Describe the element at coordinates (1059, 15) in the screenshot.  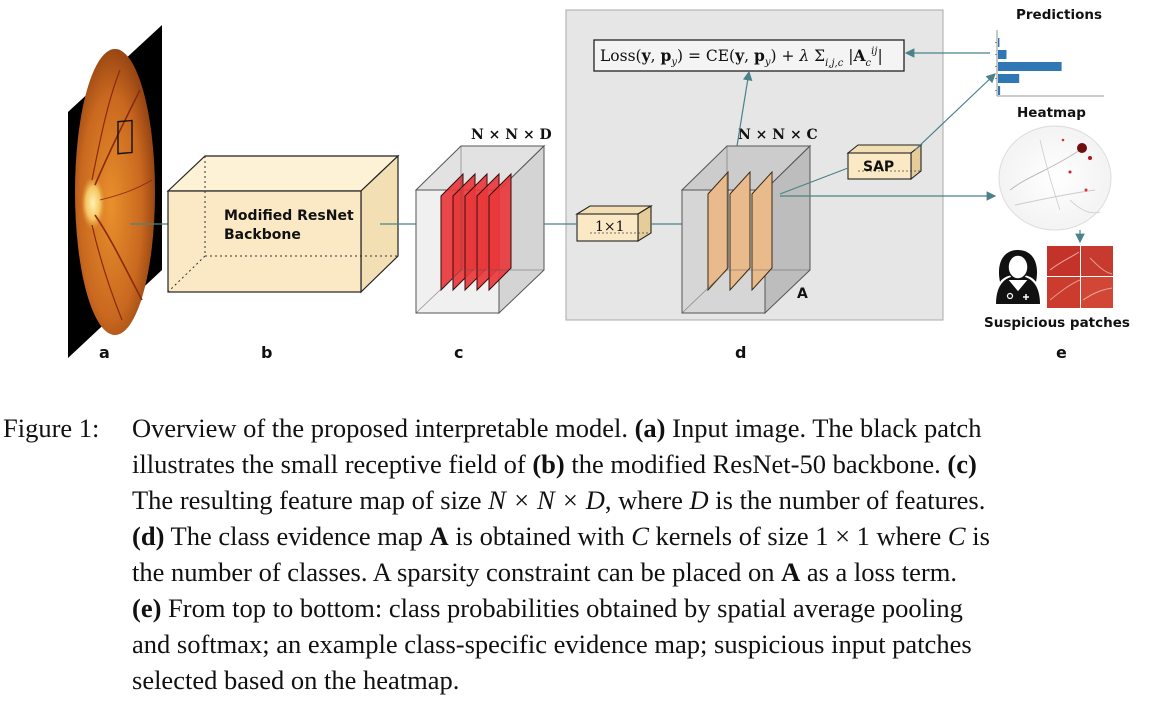
I see `predictions-label: Predictions` at that location.